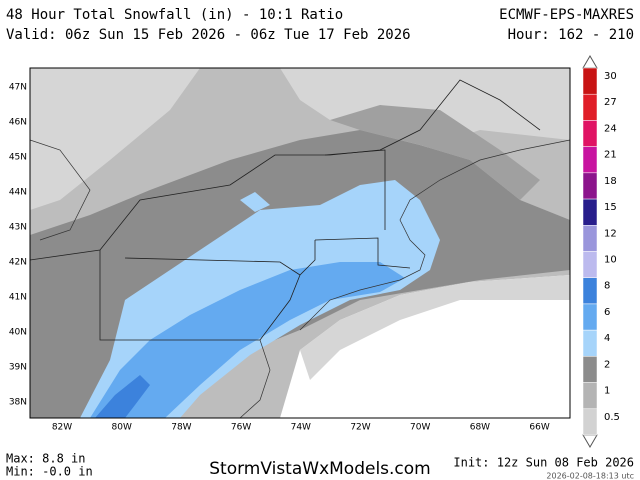 The width and height of the screenshot is (640, 480). I want to click on colorbar-label: 27, so click(610, 102).